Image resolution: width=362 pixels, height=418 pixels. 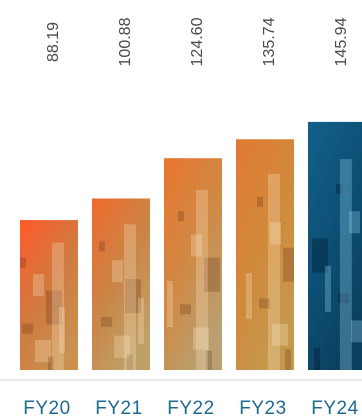 What do you see at coordinates (46, 408) in the screenshot?
I see `category-label-fy20: FY20` at bounding box center [46, 408].